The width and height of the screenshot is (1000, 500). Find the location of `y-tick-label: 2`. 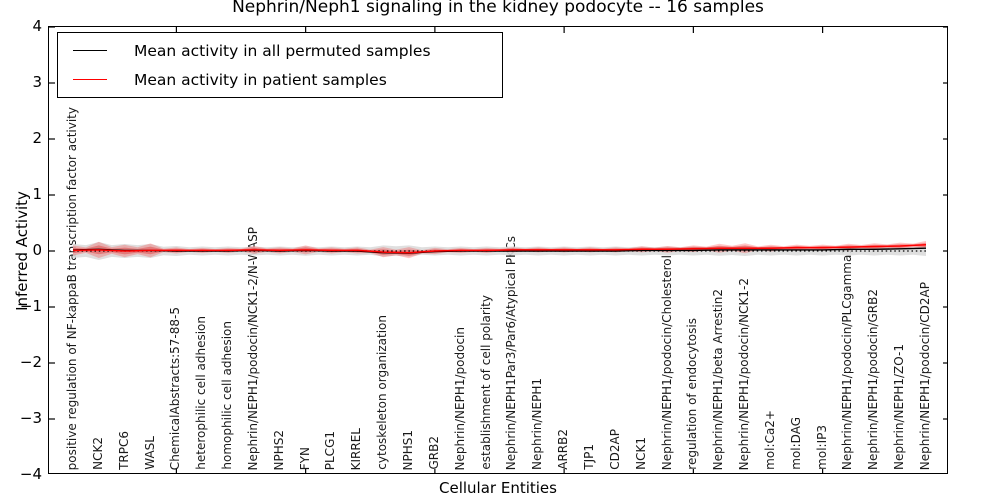

y-tick-label: 2 is located at coordinates (37, 138).